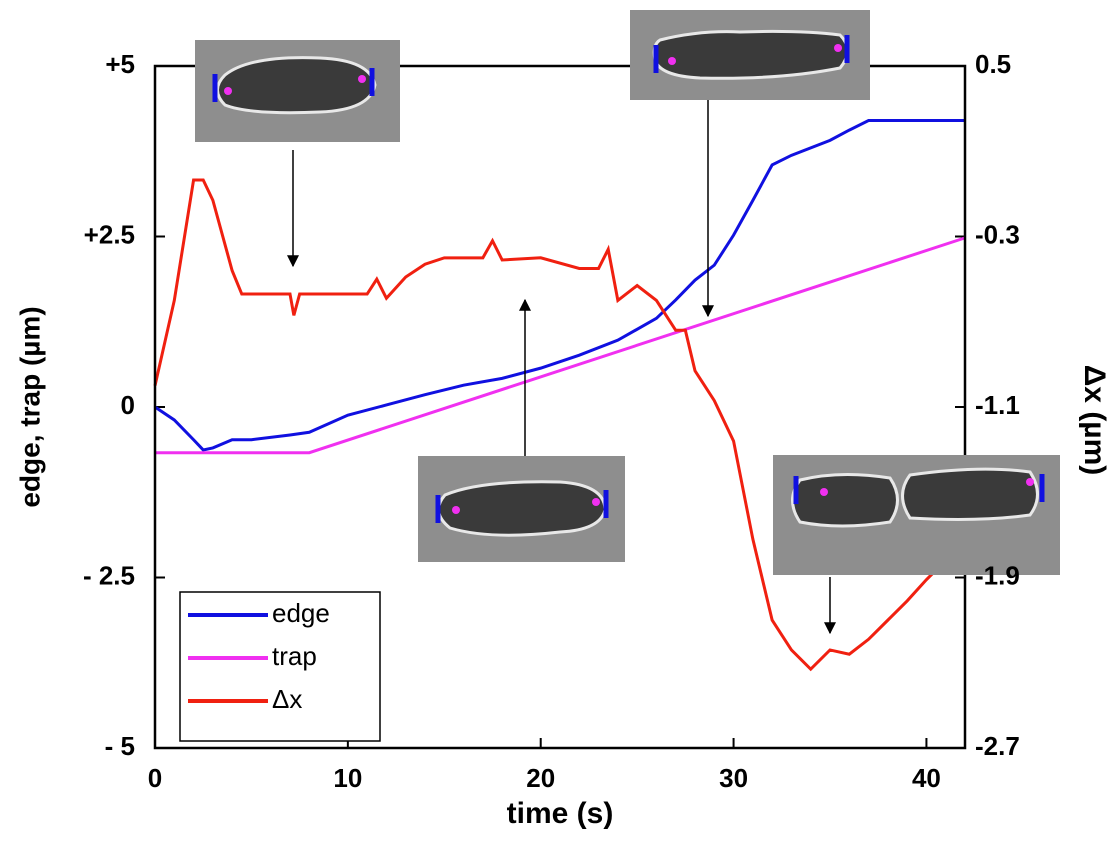 This screenshot has height=849, width=1115. I want to click on y2-tick-label: -0.3, so click(997, 234).